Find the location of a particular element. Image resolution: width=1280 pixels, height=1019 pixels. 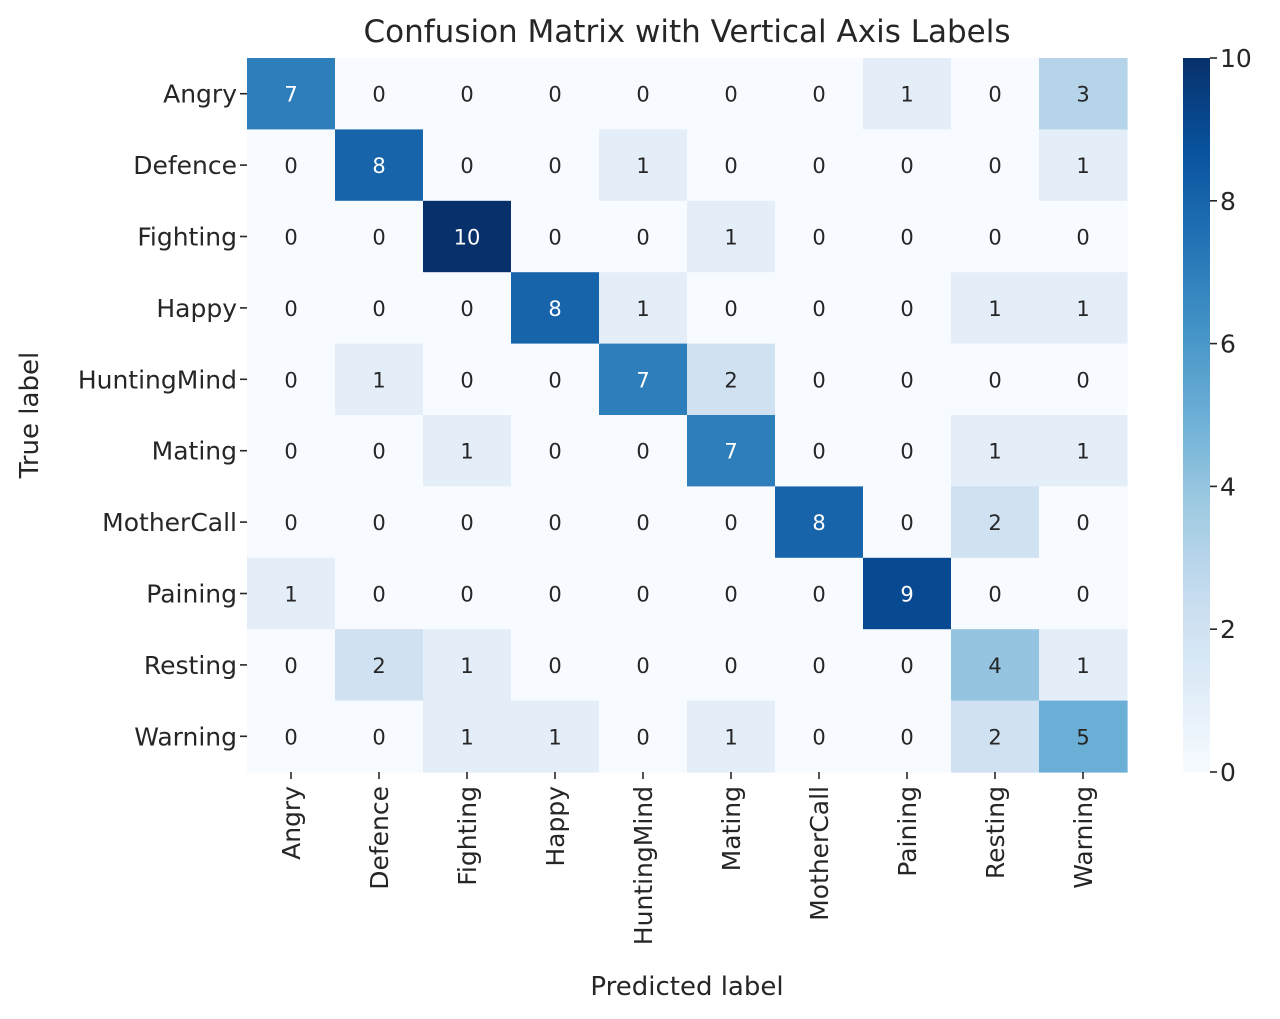

cell-value-label: 7 is located at coordinates (290, 95).